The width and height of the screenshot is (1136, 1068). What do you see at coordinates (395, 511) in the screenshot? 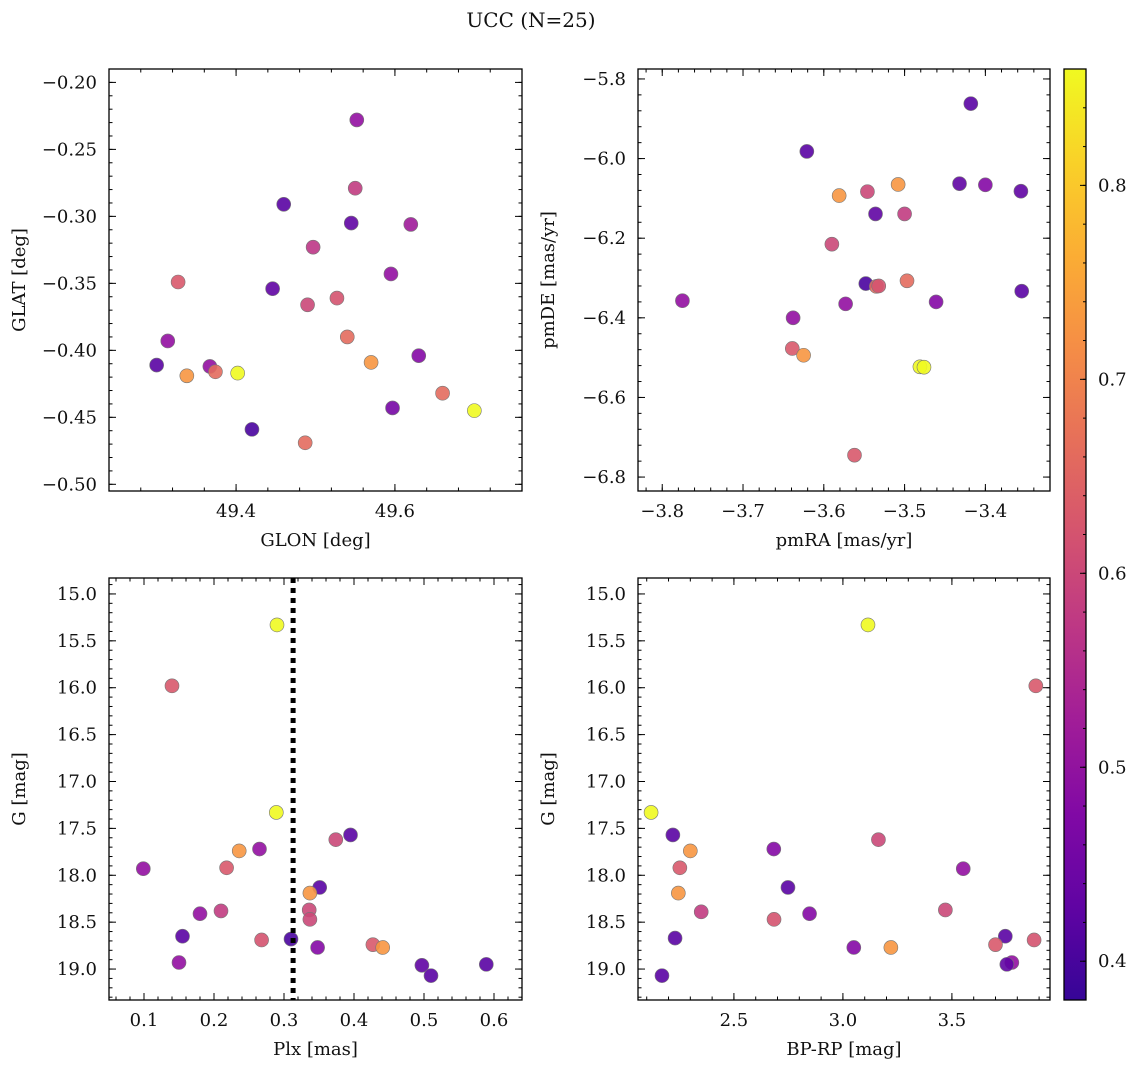
I see `x-tick-label: 49.6` at bounding box center [395, 511].